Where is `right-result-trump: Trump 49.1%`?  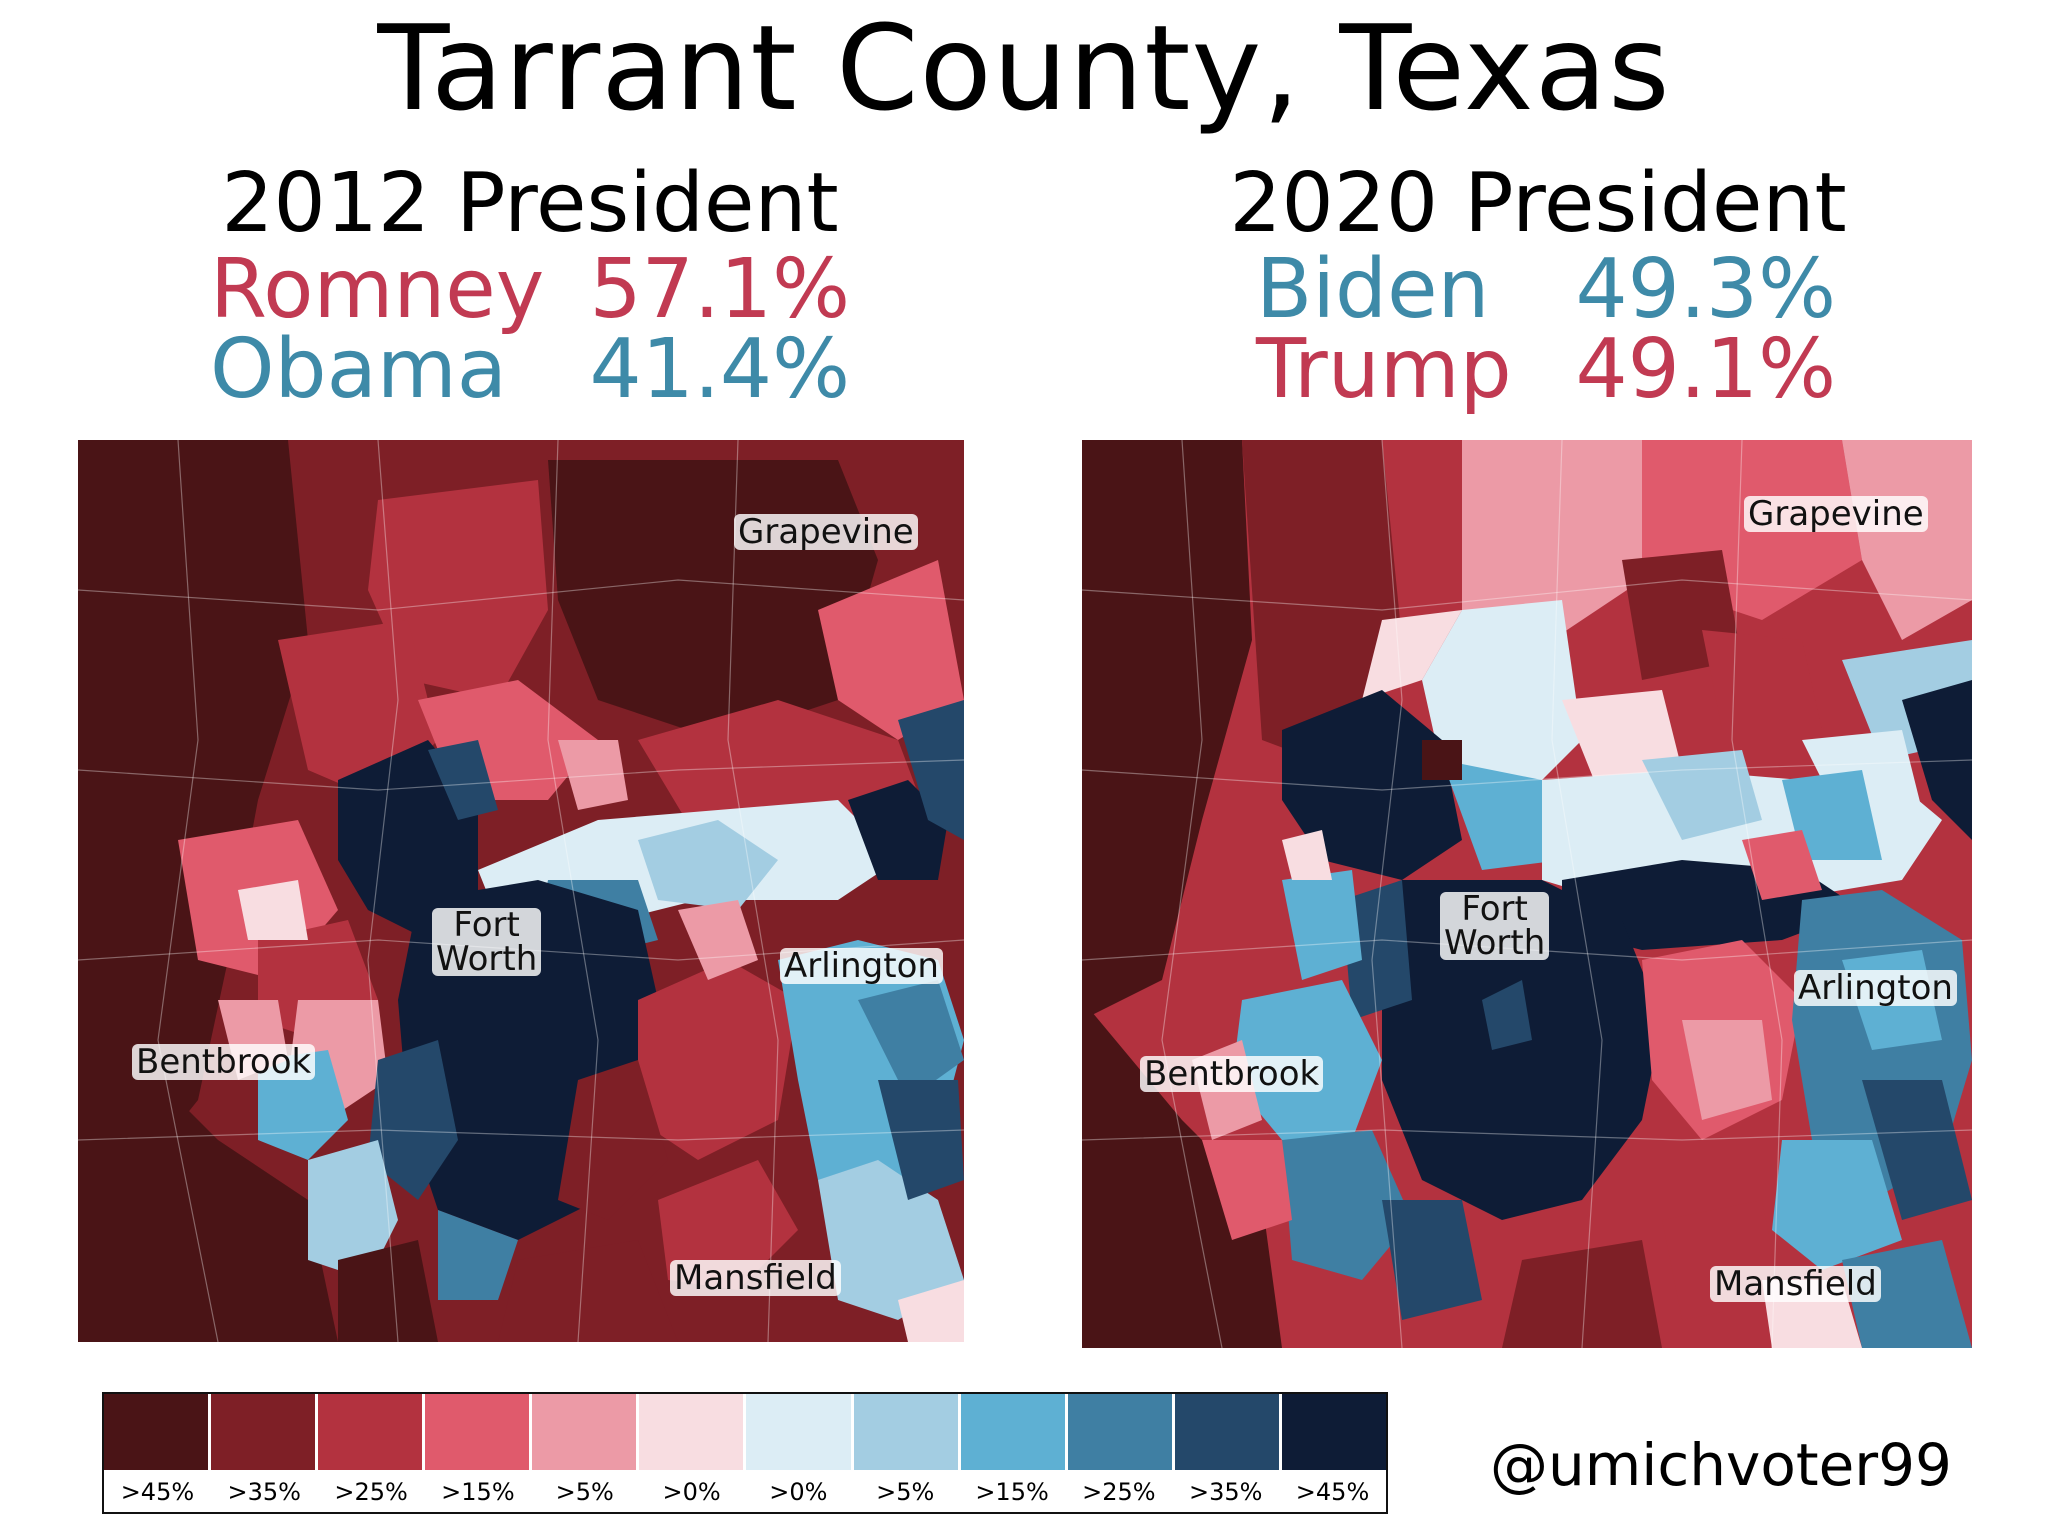
right-result-trump: Trump 49.1% is located at coordinates (1546, 369).